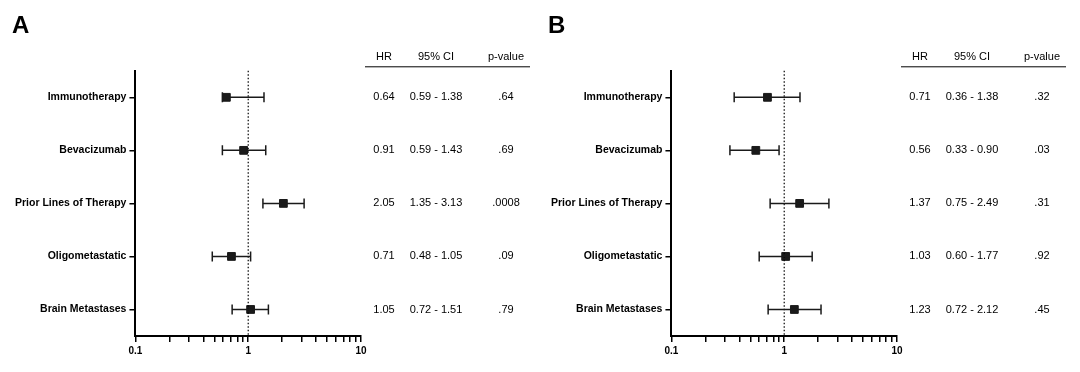 The width and height of the screenshot is (1080, 372). I want to click on data-label: 2.05, so click(384, 202).